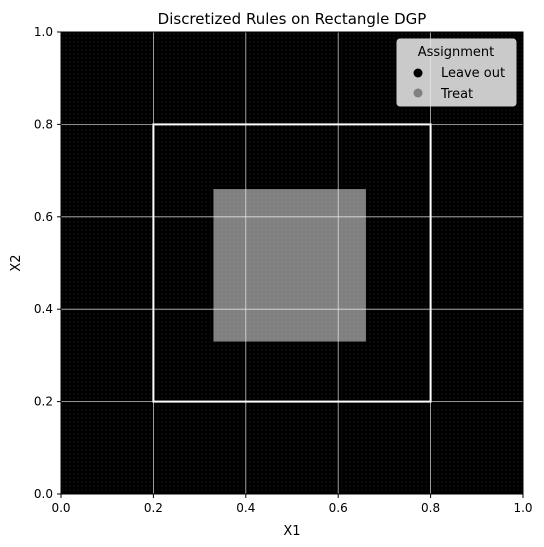  Describe the element at coordinates (418, 93) in the screenshot. I see `legend-marker-treat` at that location.